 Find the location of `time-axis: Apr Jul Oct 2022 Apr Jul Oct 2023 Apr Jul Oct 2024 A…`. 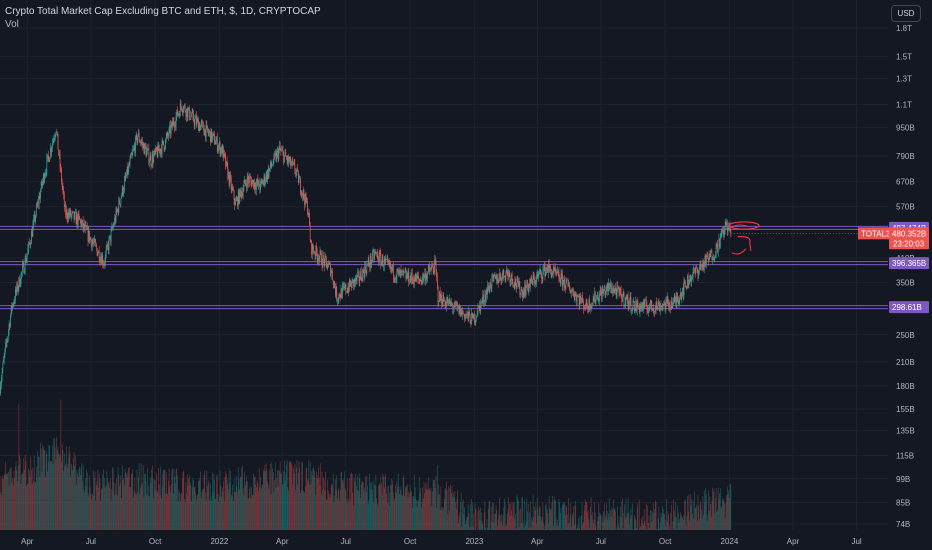

time-axis: Apr Jul Oct 2022 Apr Jul Oct 2023 Apr Jul Oct 2024 A… is located at coordinates (441, 541).